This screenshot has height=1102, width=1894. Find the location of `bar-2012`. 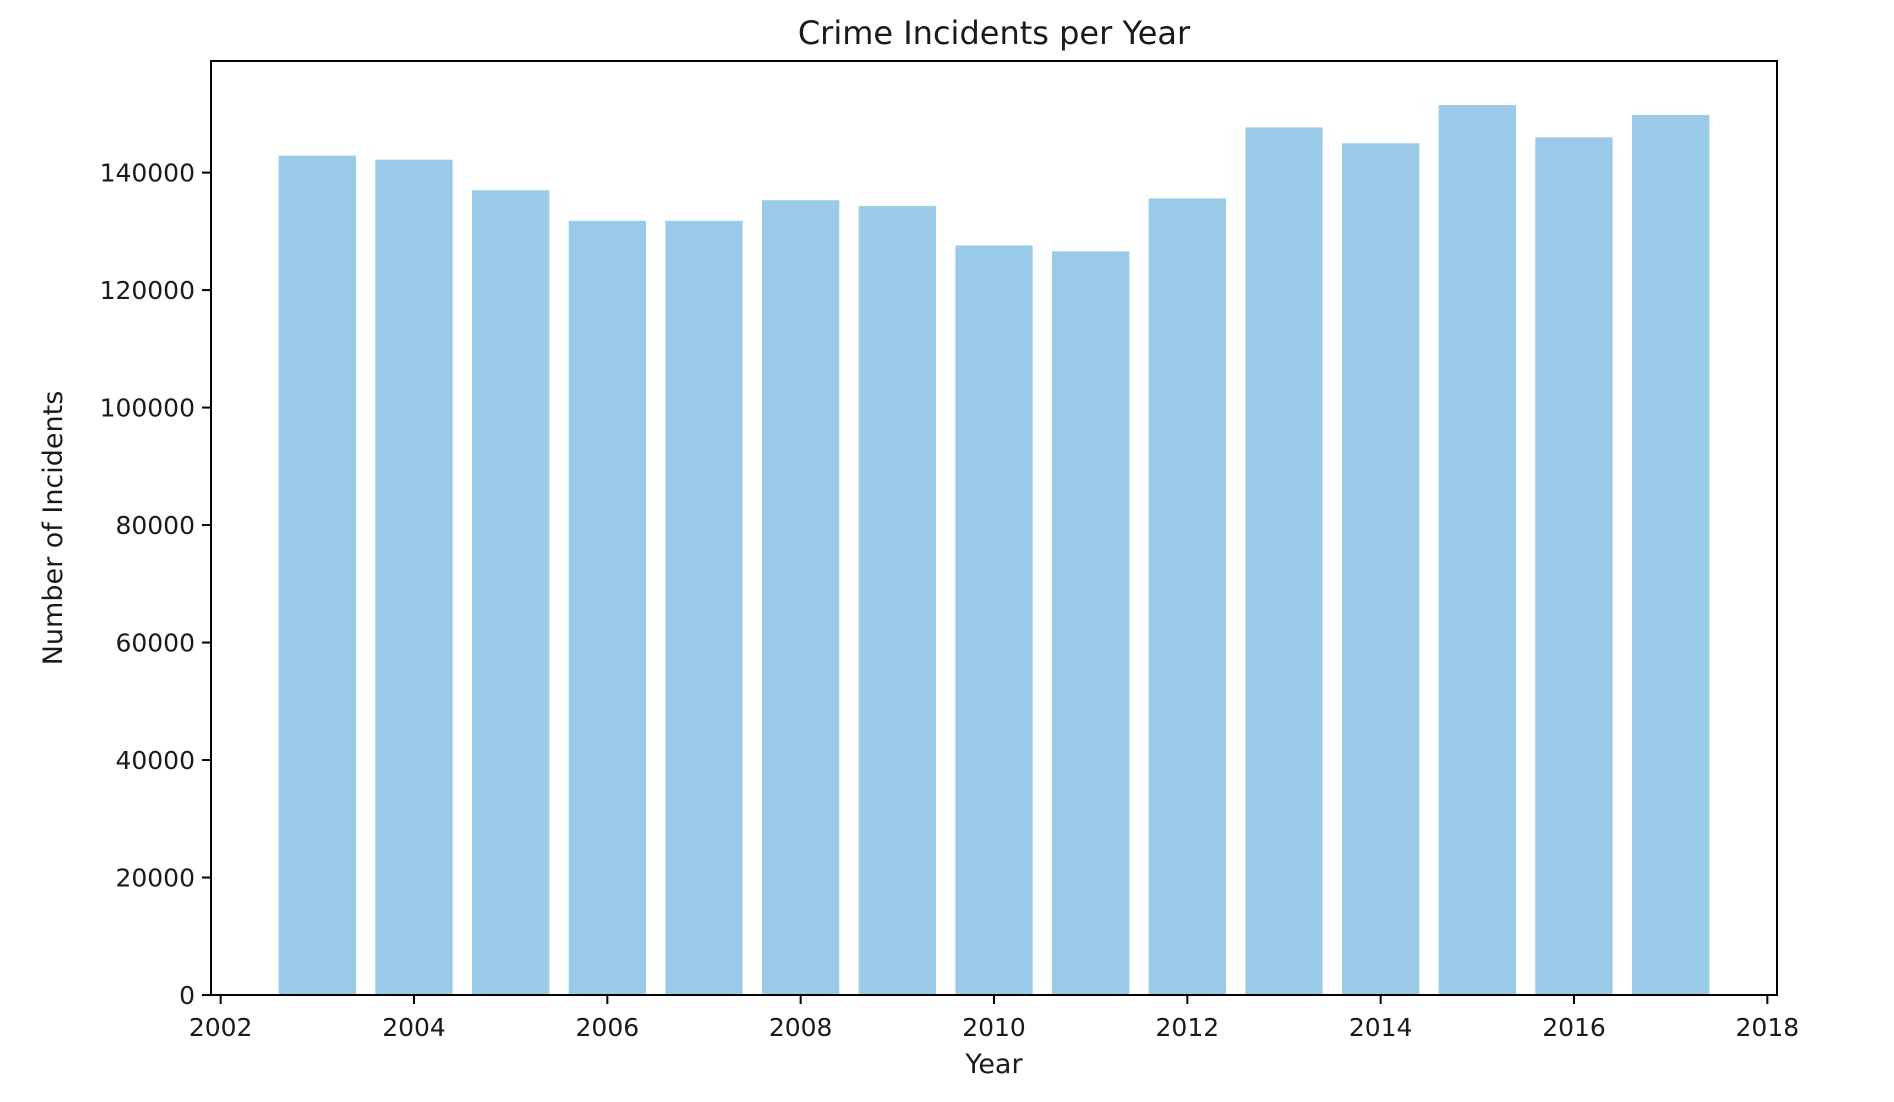

bar-2012 is located at coordinates (1187, 596).